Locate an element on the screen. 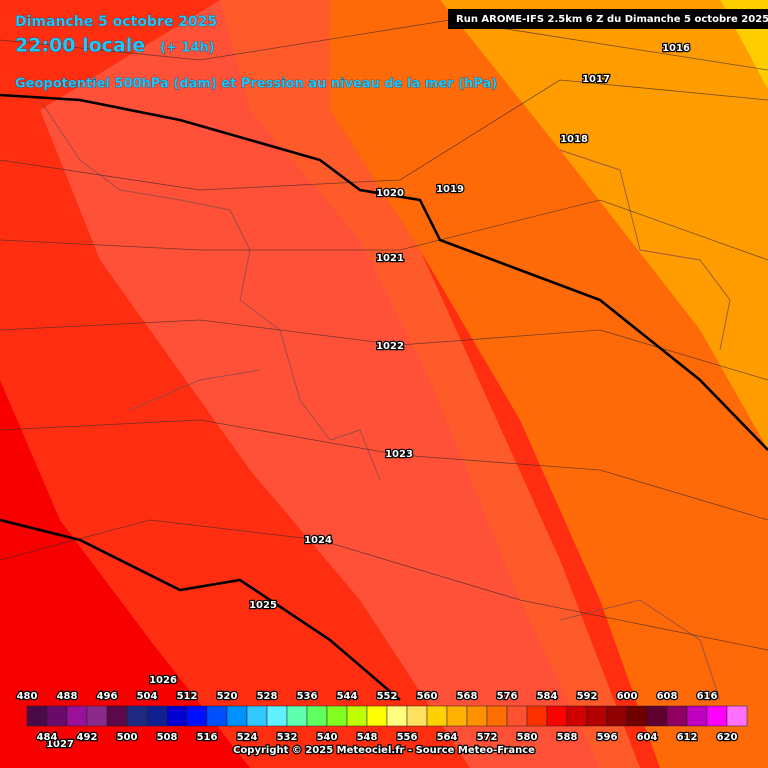  legend-label: 612 is located at coordinates (687, 737).